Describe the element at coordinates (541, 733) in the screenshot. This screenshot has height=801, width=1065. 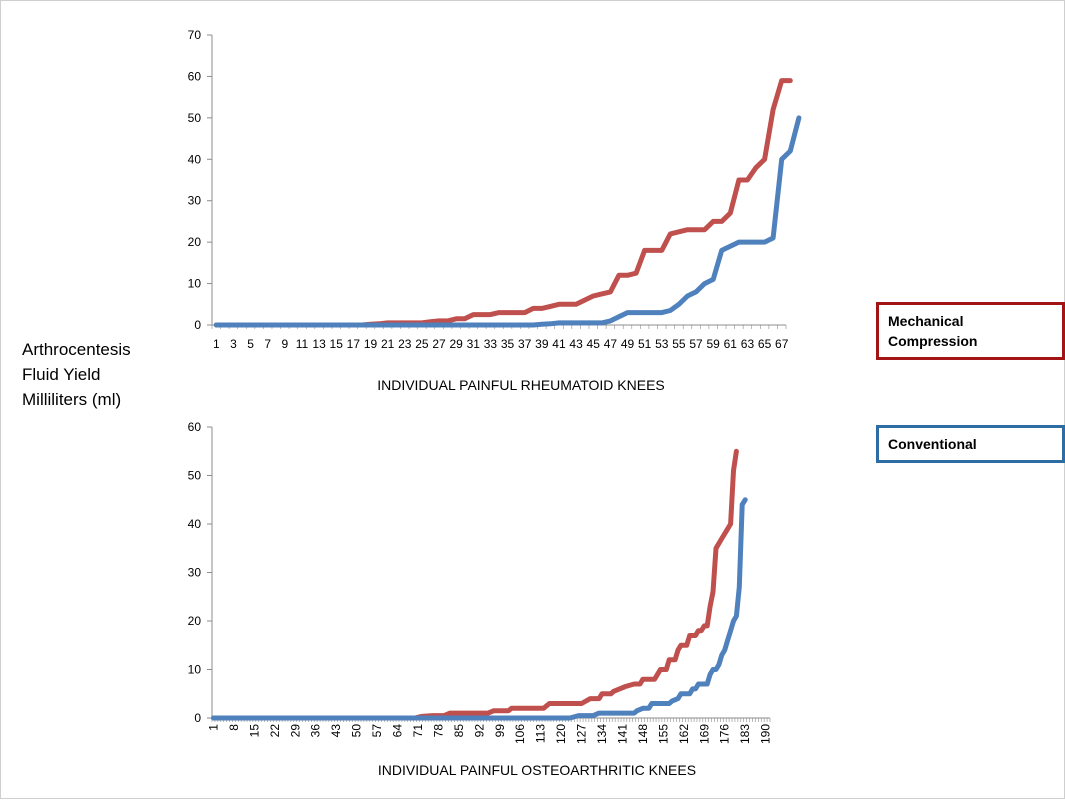
I see `x-tick-label: 113` at that location.